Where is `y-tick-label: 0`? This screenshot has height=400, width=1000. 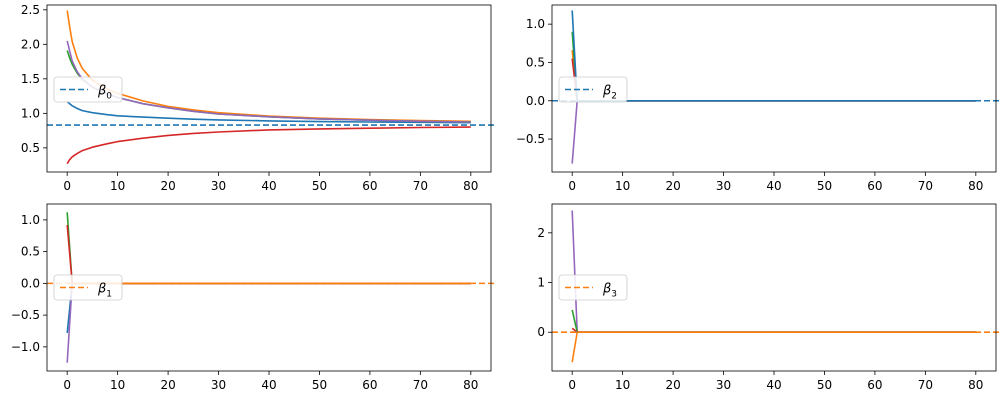 y-tick-label: 0 is located at coordinates (541, 332).